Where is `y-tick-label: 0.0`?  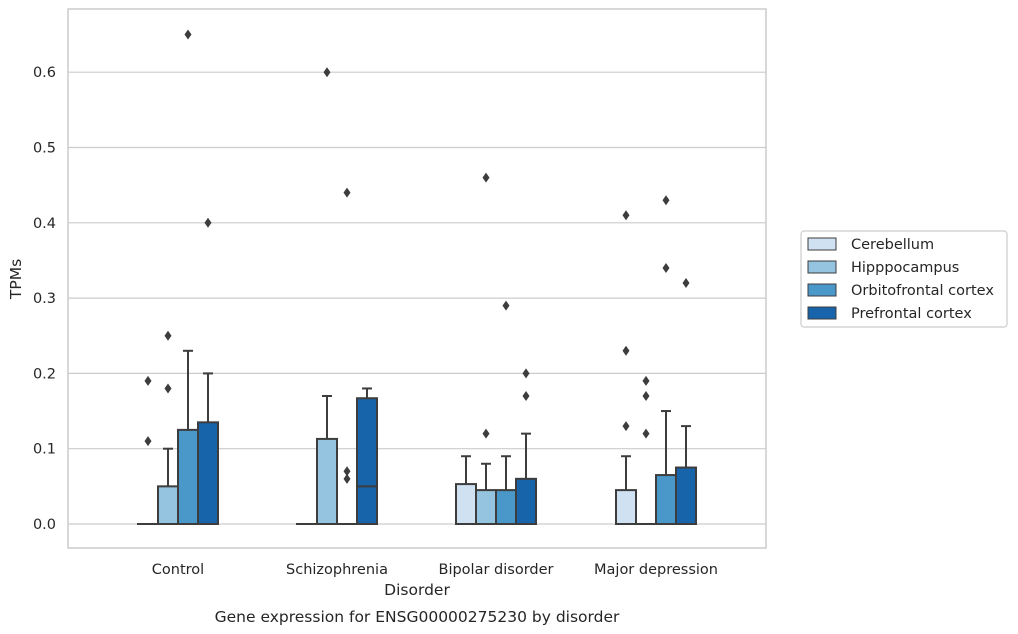 y-tick-label: 0.0 is located at coordinates (44, 525).